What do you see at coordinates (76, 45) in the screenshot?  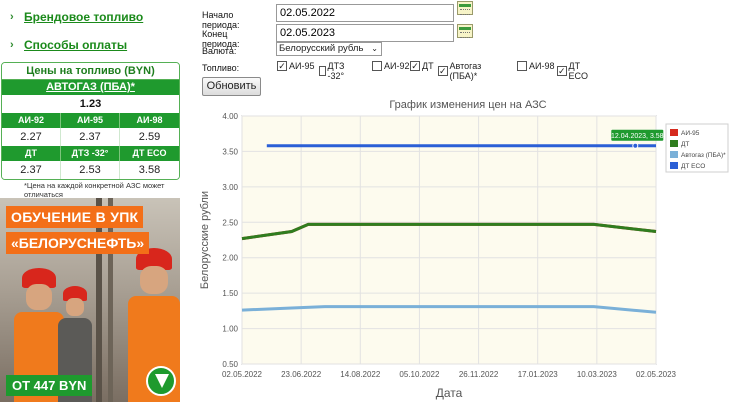 I see `nav-payment-methods-label: Способы оплаты` at bounding box center [76, 45].